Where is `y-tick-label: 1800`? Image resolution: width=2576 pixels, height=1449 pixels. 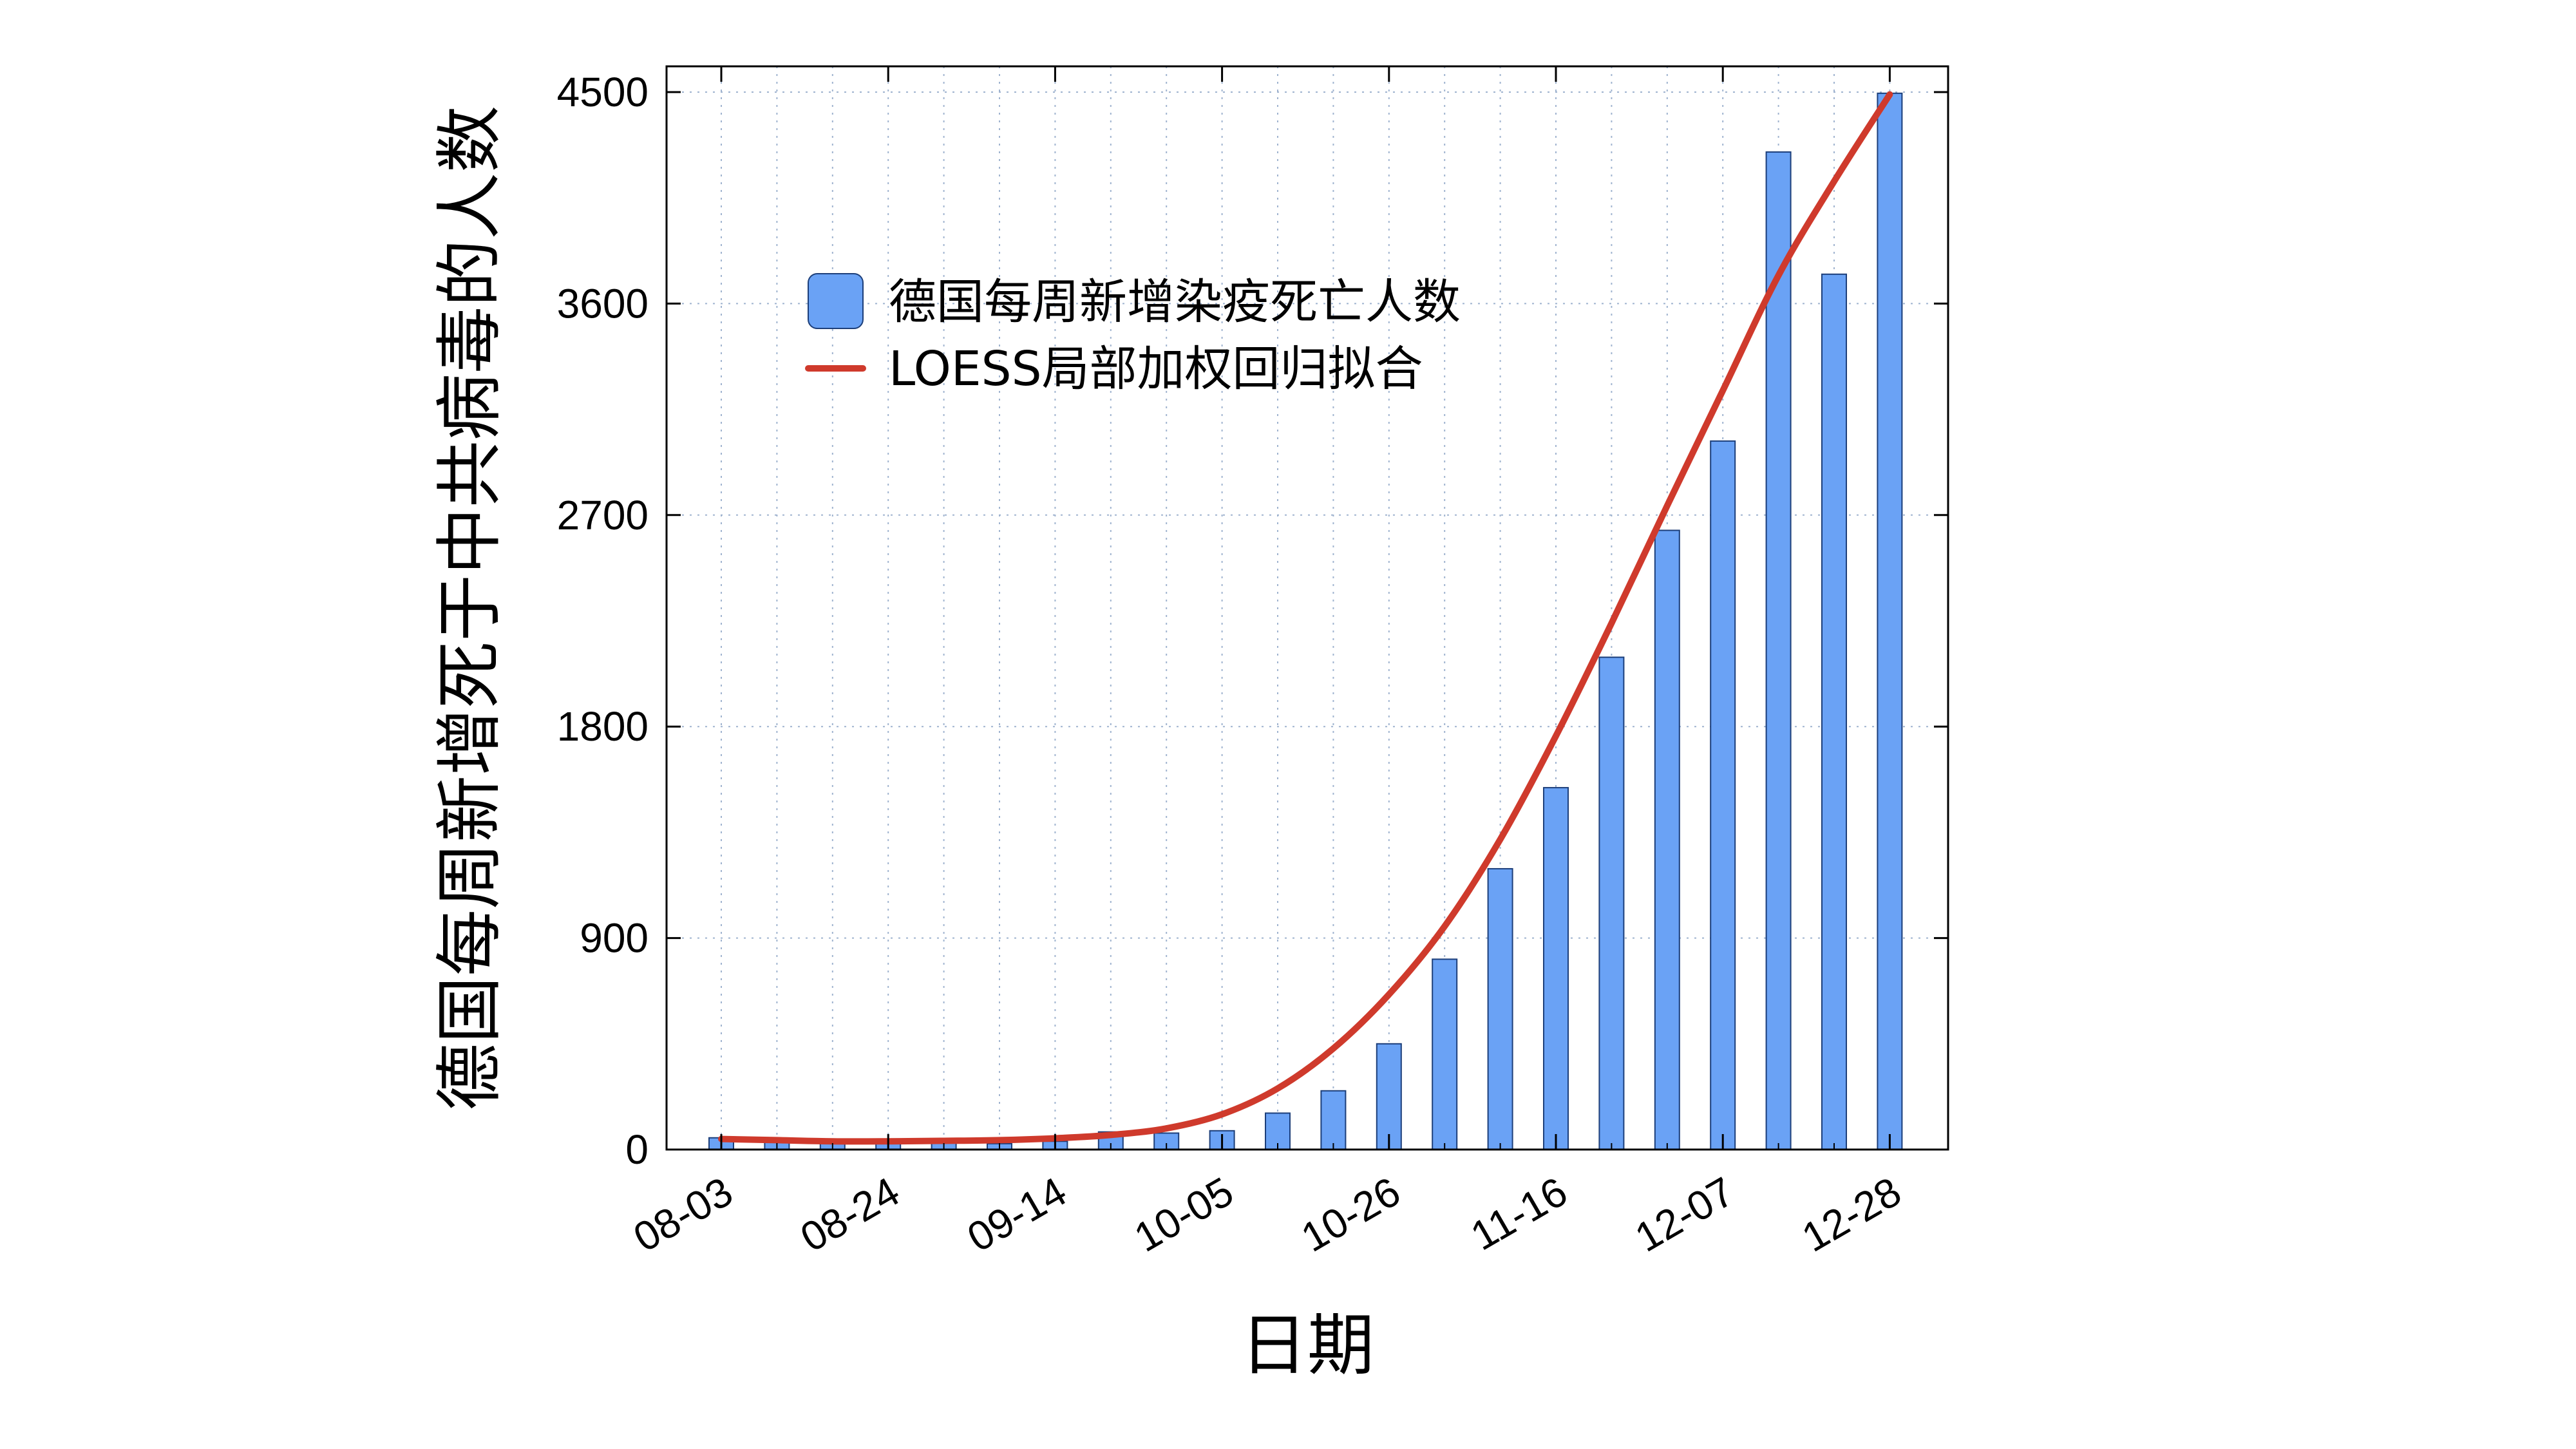
y-tick-label: 1800 is located at coordinates (603, 726).